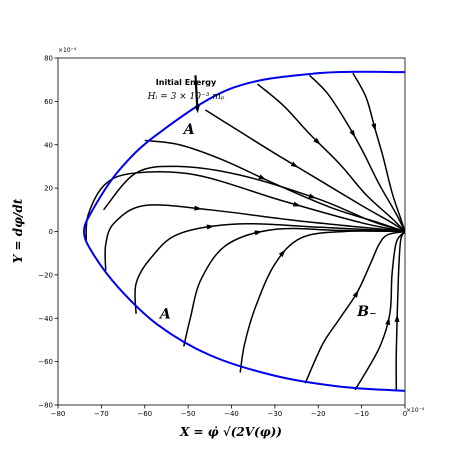 The image size is (457, 457). I want to click on y-tick-label: 60, so click(48, 102).